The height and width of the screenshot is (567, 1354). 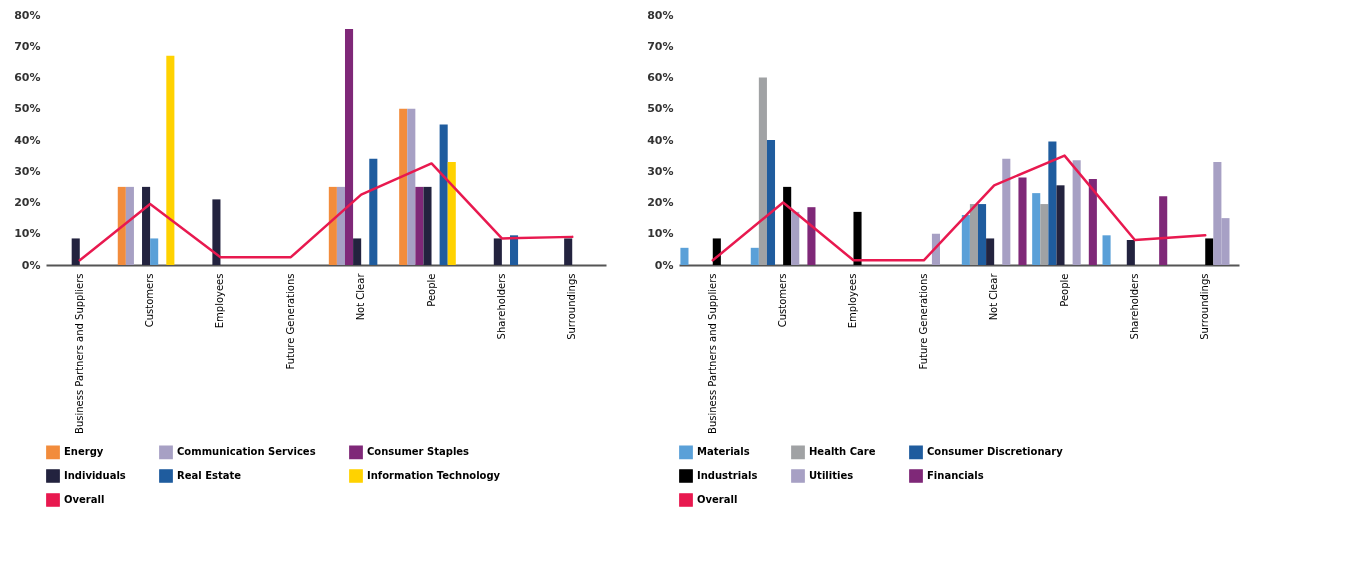 What do you see at coordinates (434, 475) in the screenshot?
I see `legend-label: Information Technology` at bounding box center [434, 475].